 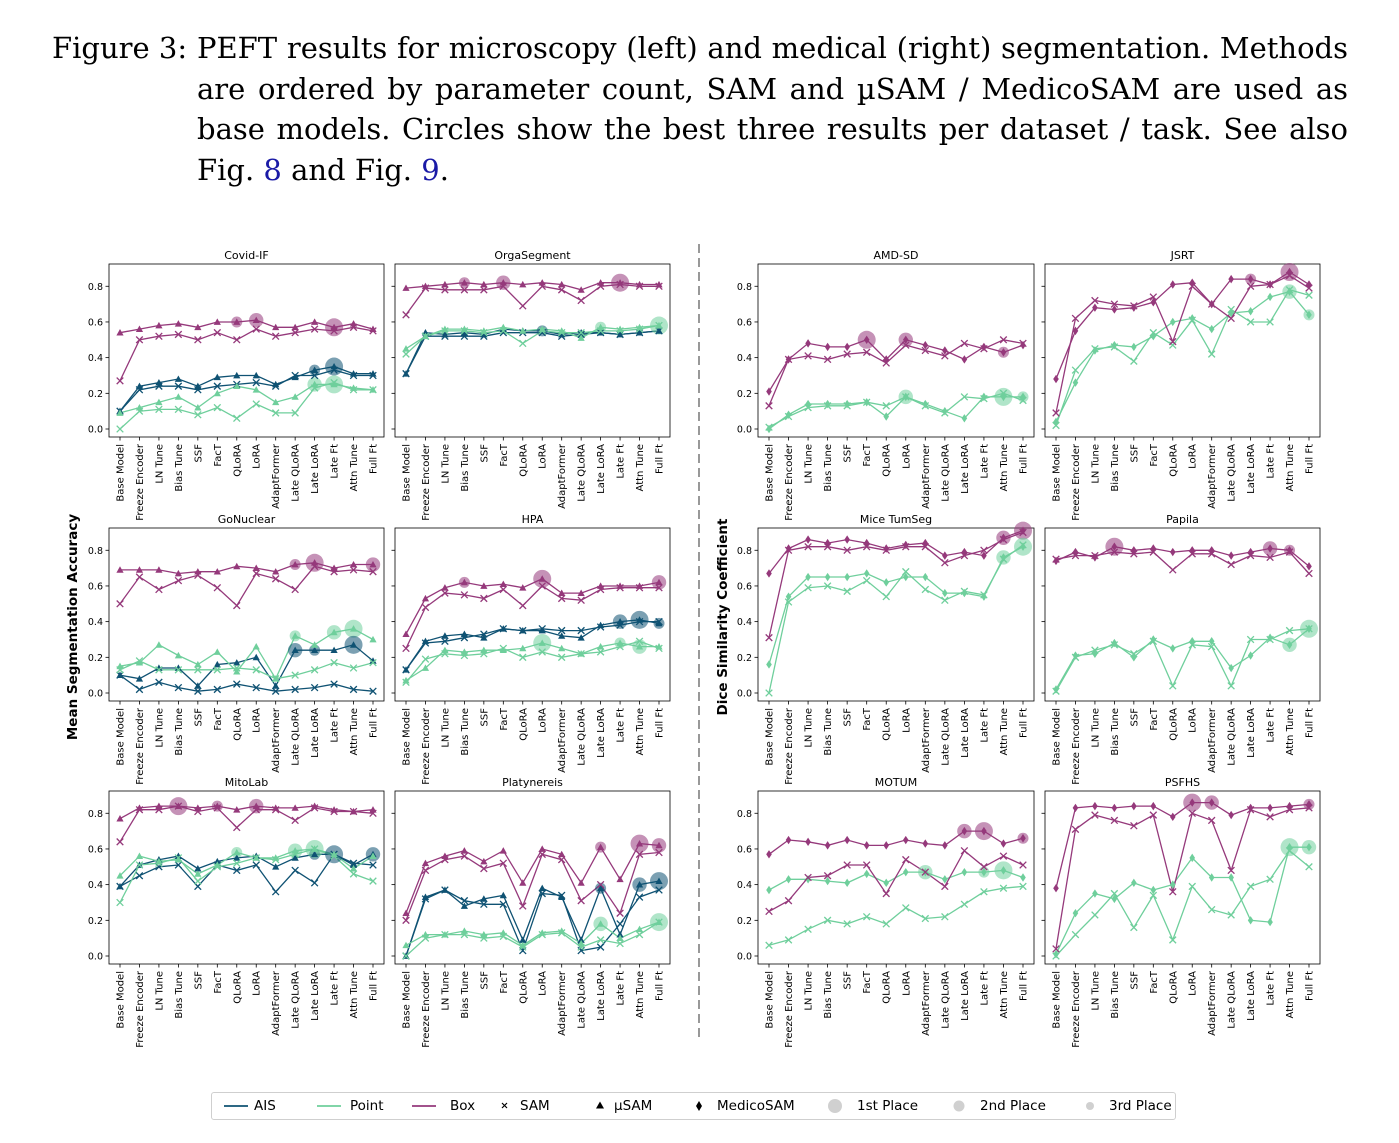 What do you see at coordinates (906, 720) in the screenshot?
I see `x-tick-label: LoRA` at bounding box center [906, 720].